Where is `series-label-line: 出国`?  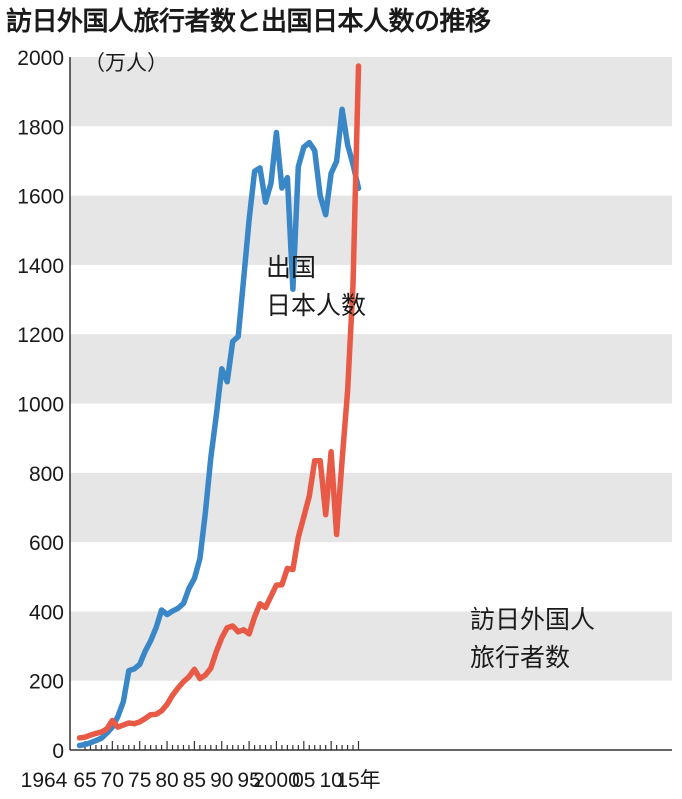 series-label-line: 出国 is located at coordinates (291, 267).